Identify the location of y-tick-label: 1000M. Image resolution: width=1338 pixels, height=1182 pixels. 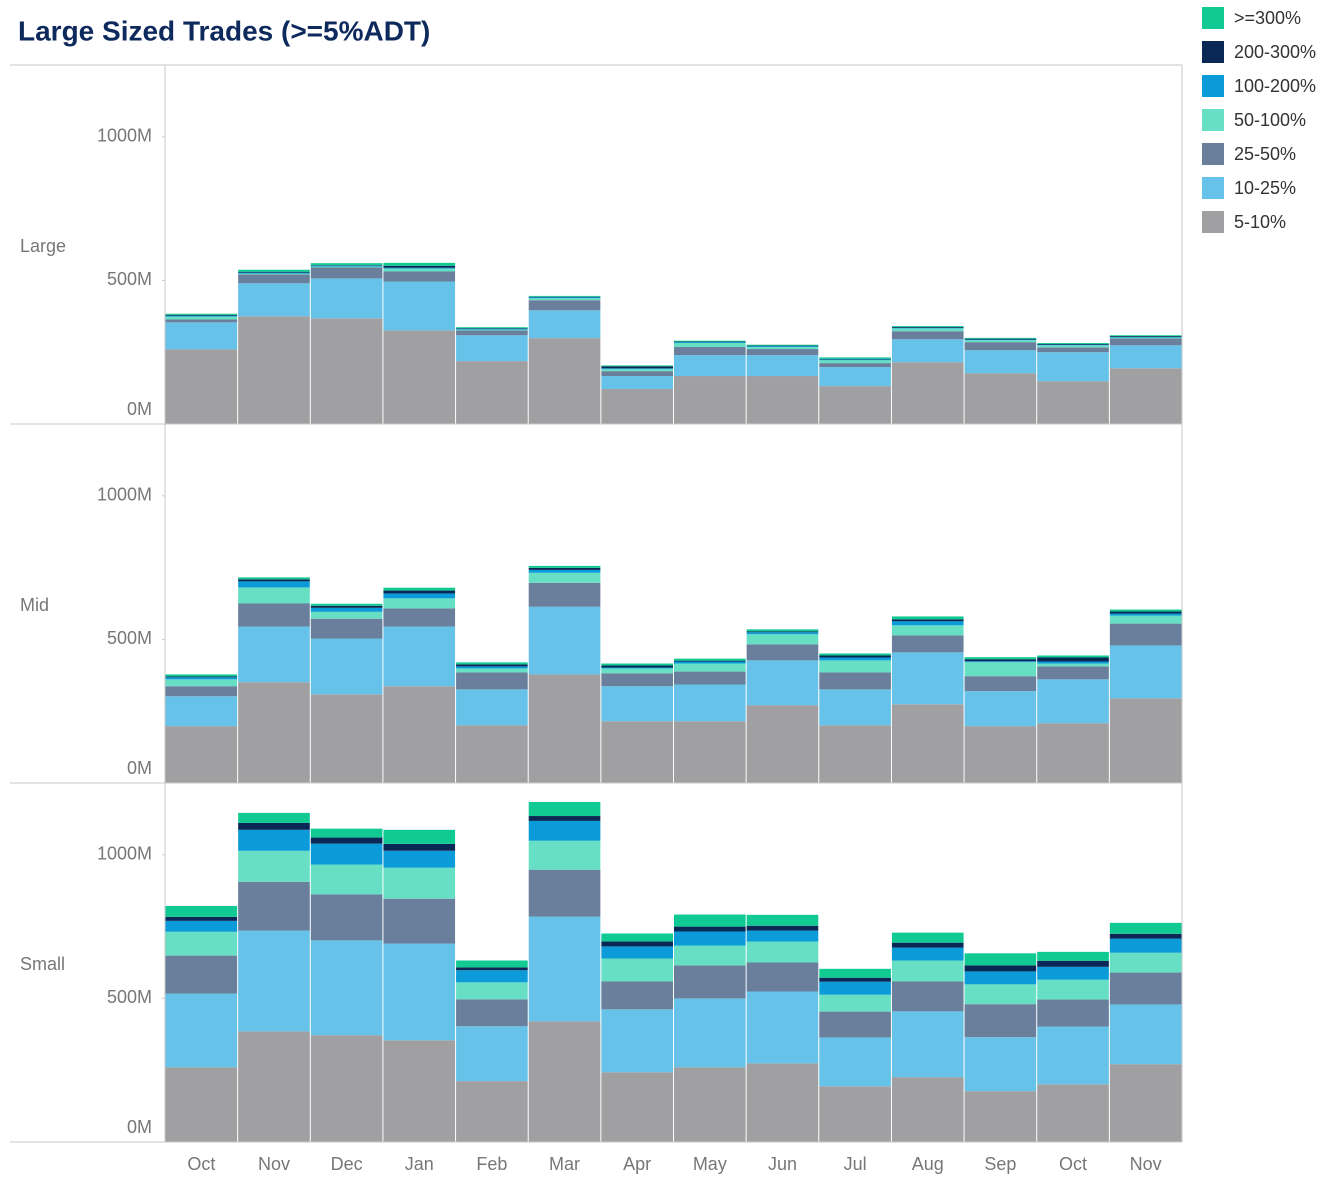
(124, 495).